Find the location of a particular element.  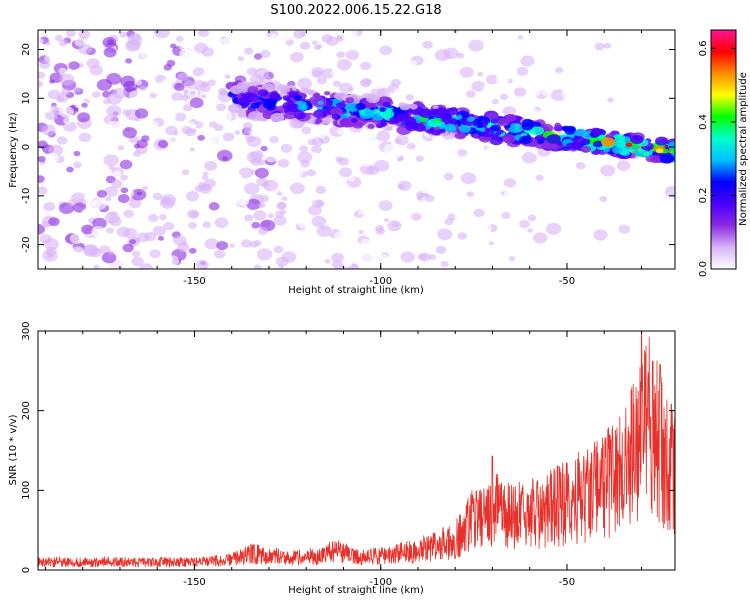

colorbar-tick-label: 0.0 is located at coordinates (703, 269).